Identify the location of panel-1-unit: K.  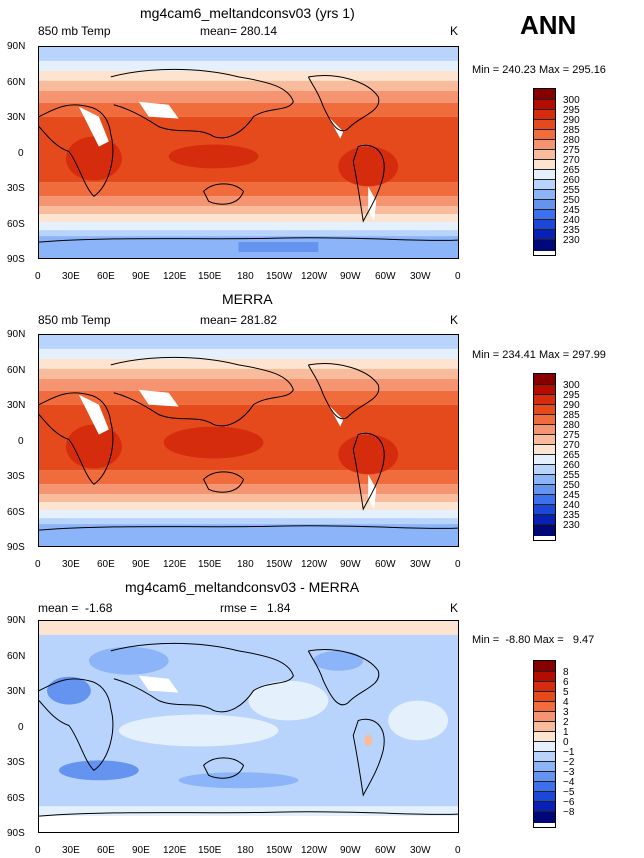
(454, 31).